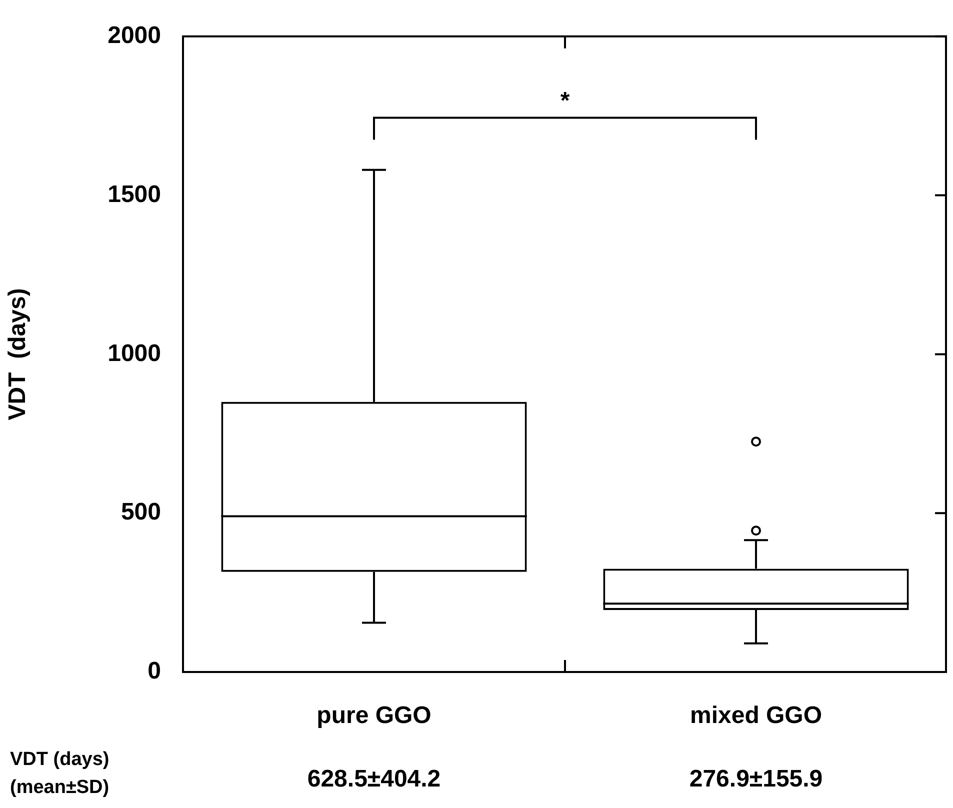 The image size is (953, 808). Describe the element at coordinates (134, 36) in the screenshot. I see `y-tick-label: 2000` at that location.